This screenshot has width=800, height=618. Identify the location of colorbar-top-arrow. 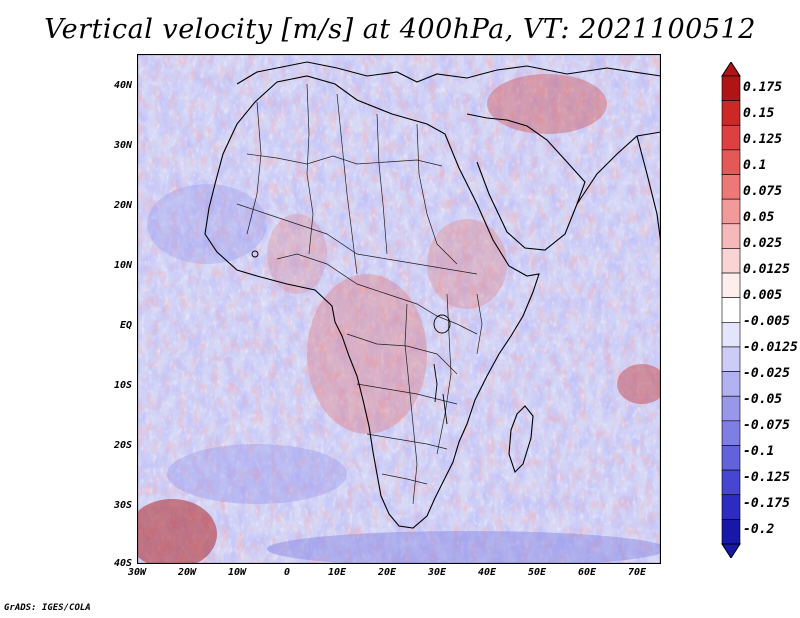
(731, 69).